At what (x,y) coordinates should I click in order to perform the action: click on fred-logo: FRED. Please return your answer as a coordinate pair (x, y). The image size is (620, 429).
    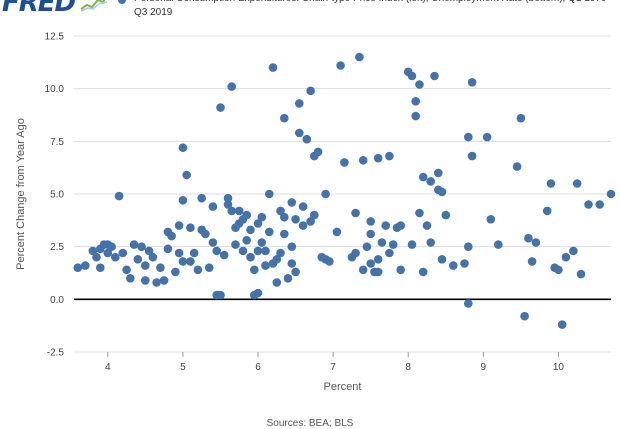
    Looking at the image, I should click on (39, 9).